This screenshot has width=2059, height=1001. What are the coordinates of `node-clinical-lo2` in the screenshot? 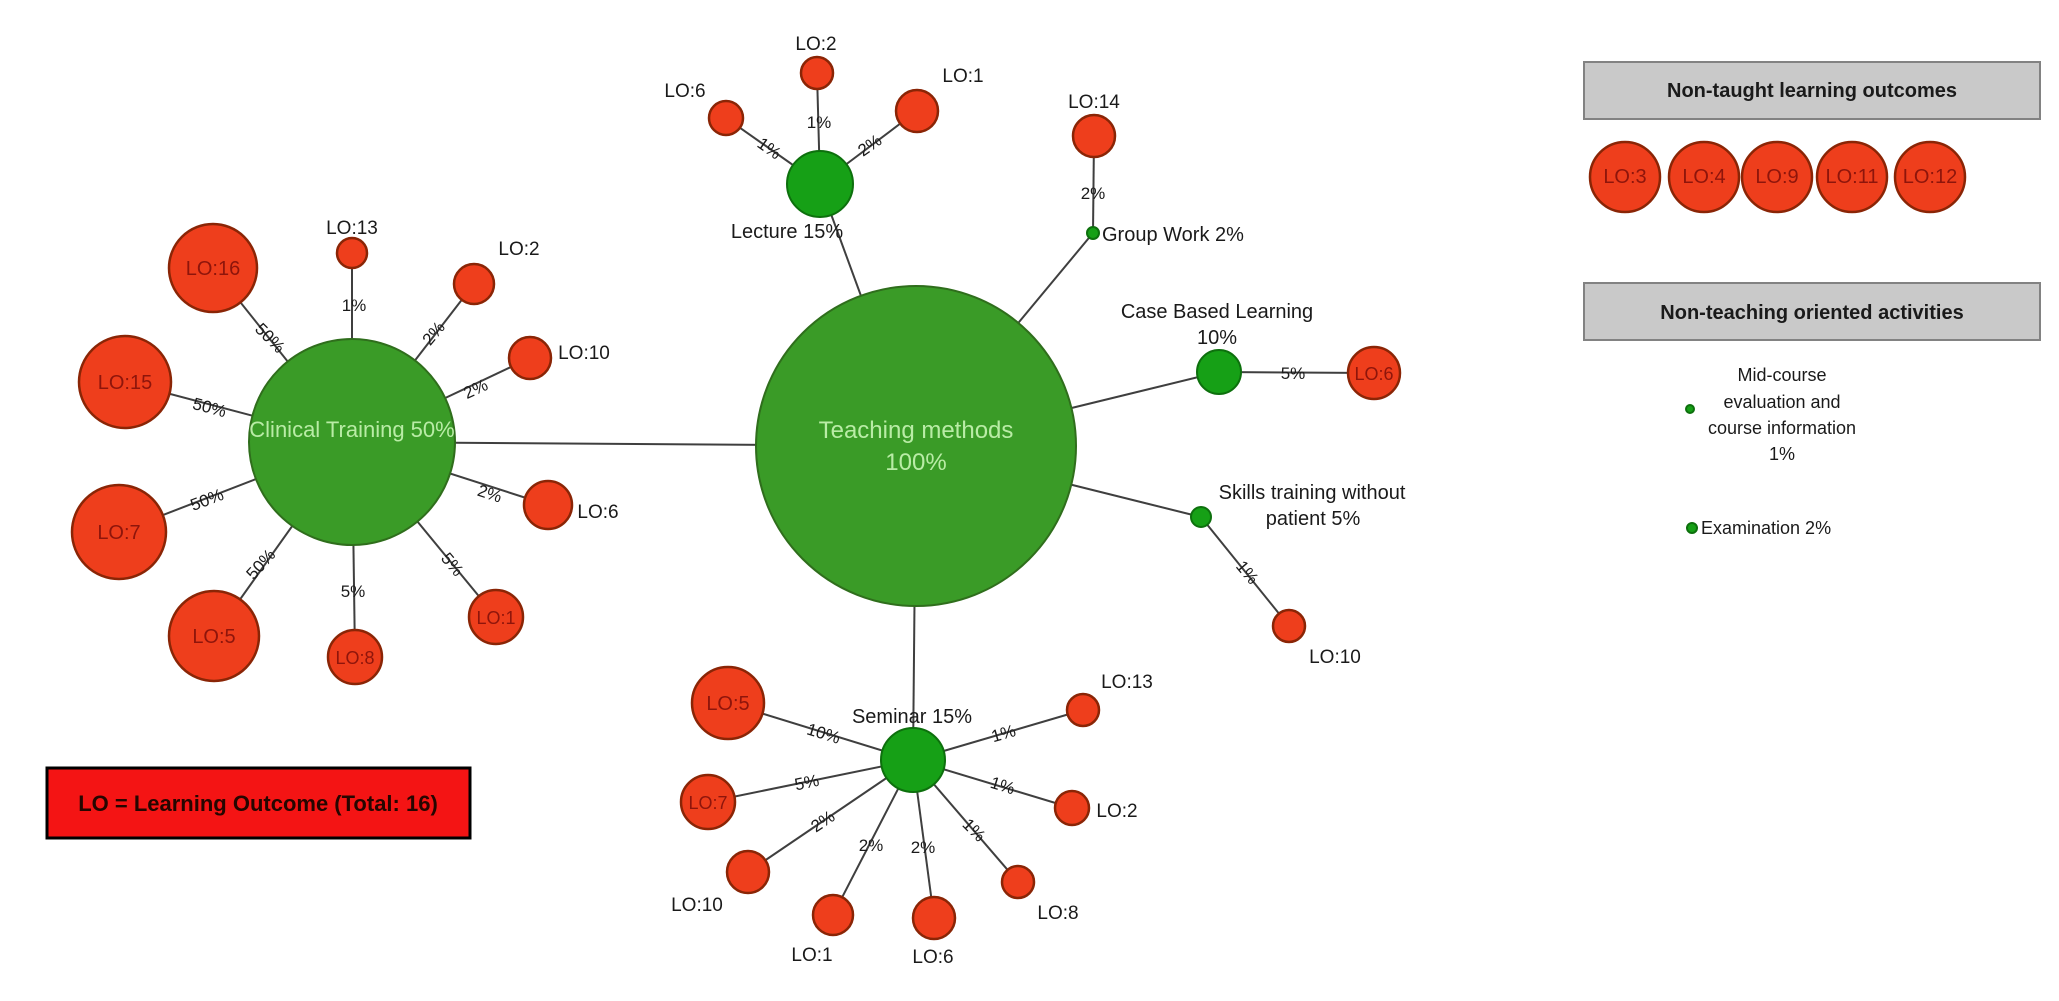 It's located at (474, 284).